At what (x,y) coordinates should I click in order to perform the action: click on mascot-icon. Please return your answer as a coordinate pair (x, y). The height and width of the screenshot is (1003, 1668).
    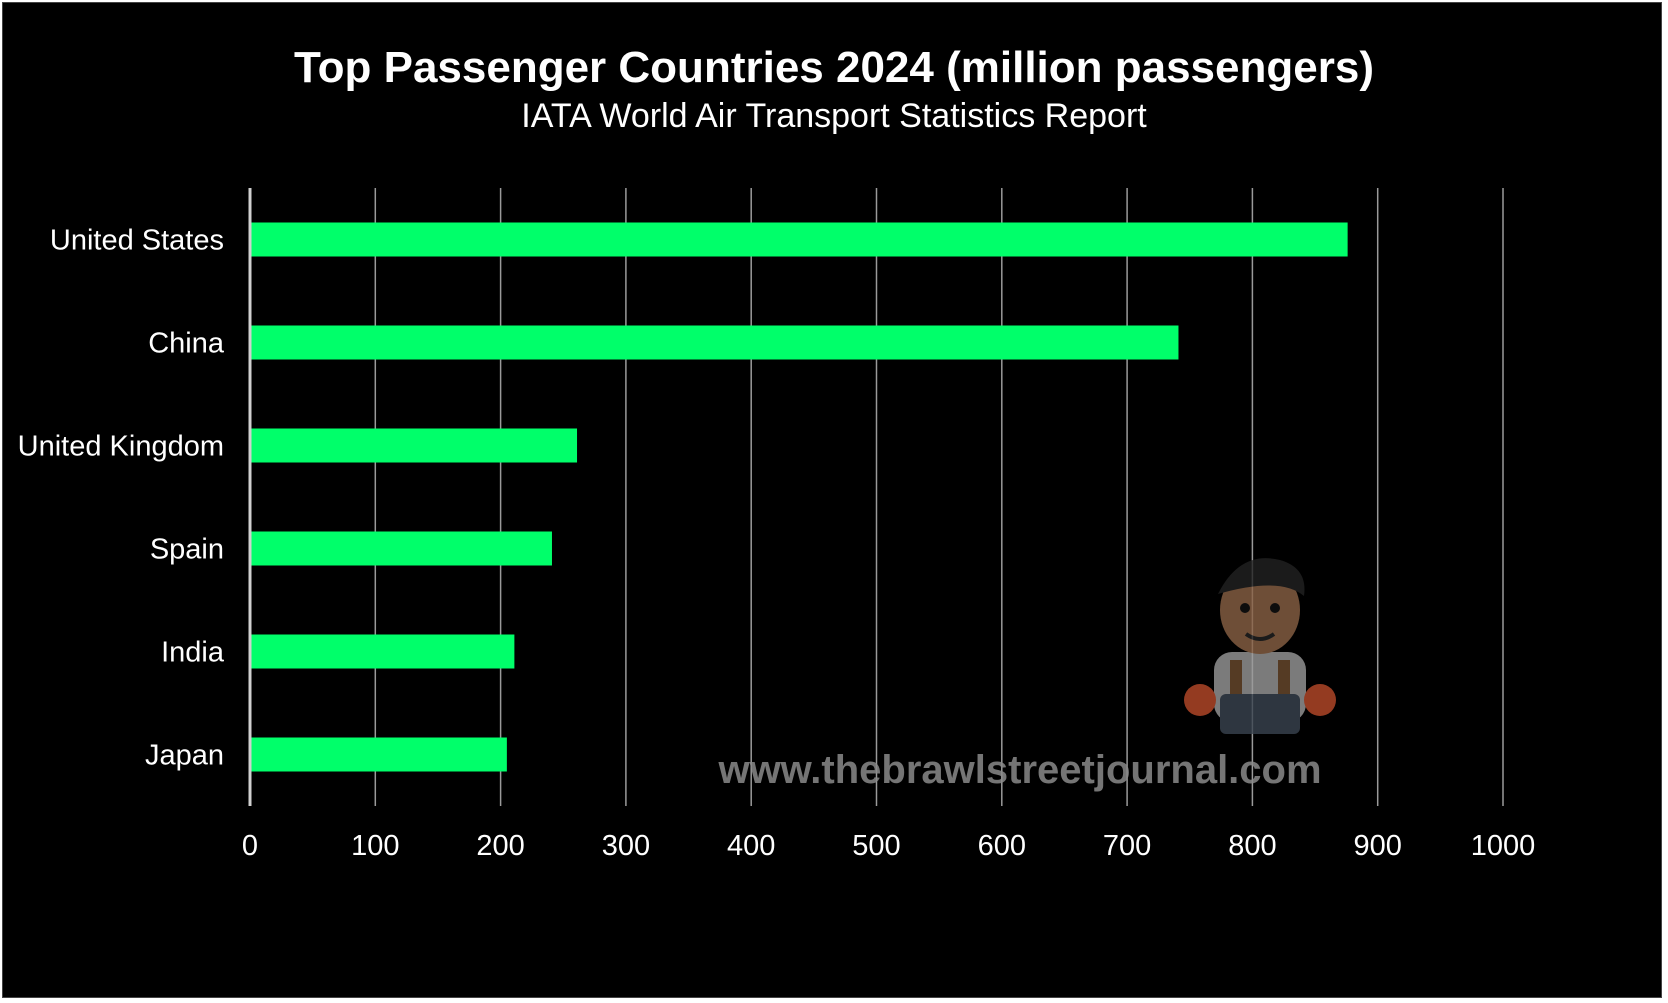
    Looking at the image, I should click on (1260, 646).